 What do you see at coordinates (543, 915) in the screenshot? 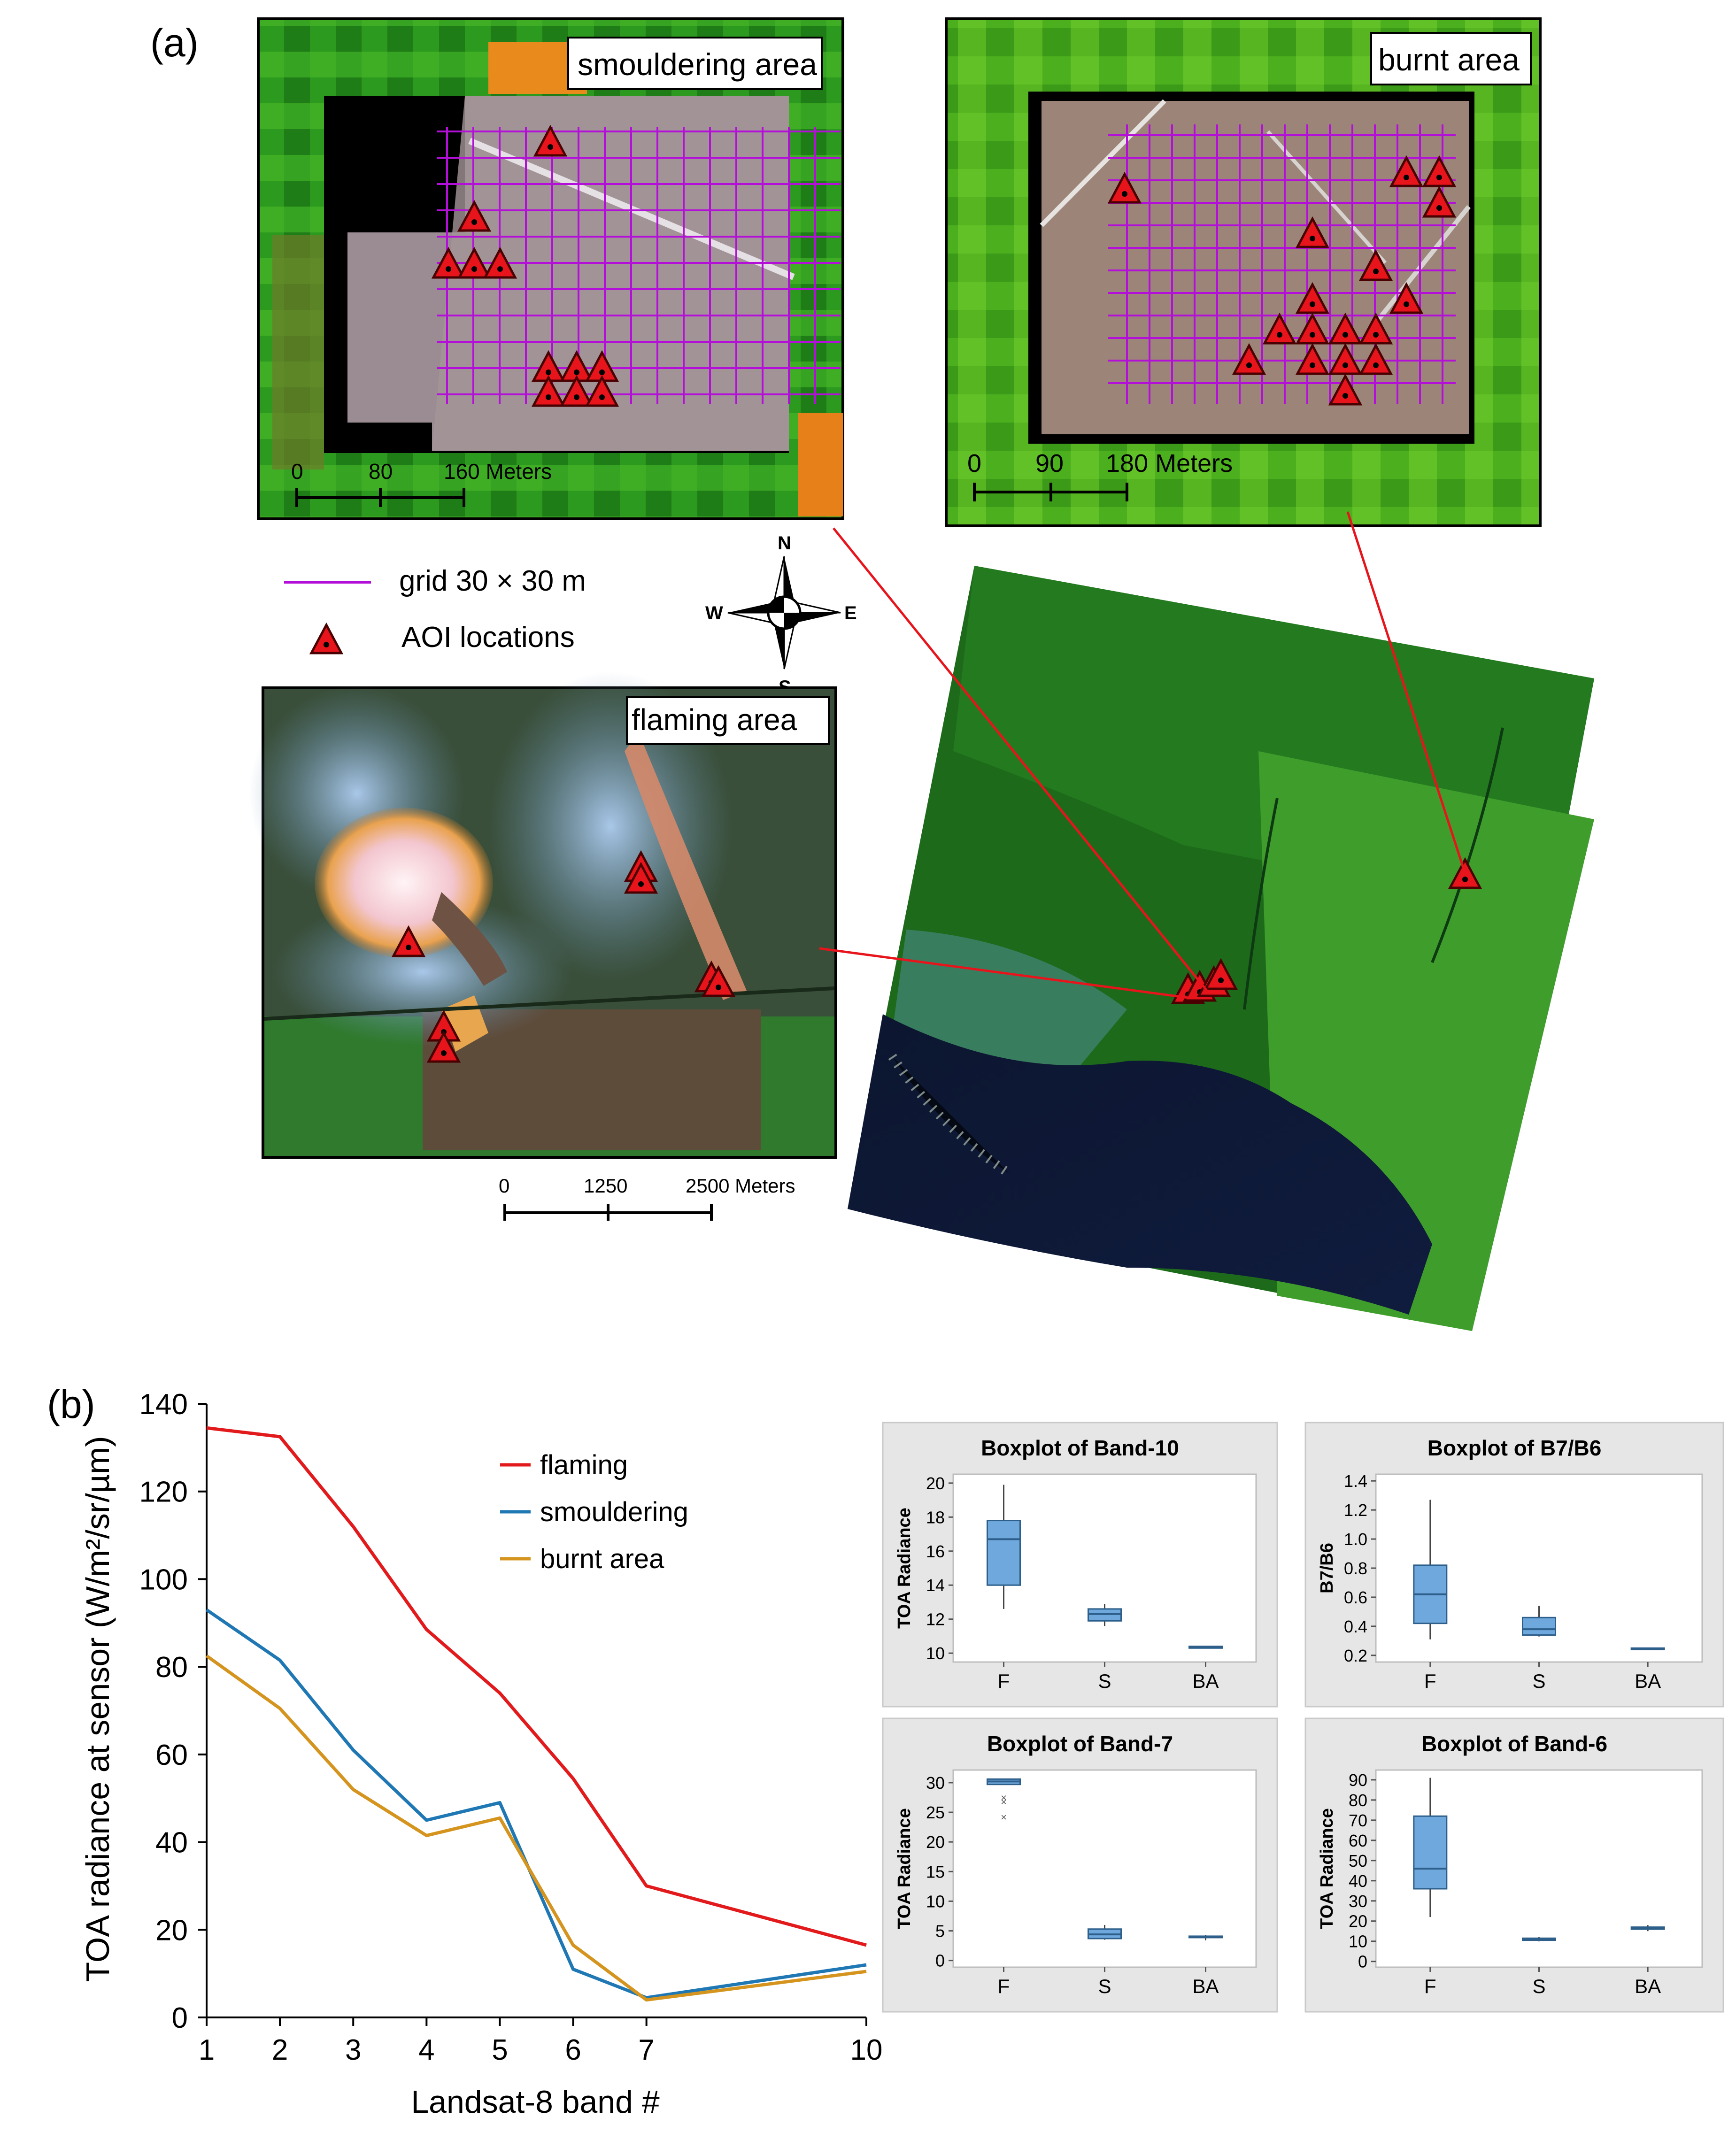
I see `flaming-inset: flaming area` at bounding box center [543, 915].